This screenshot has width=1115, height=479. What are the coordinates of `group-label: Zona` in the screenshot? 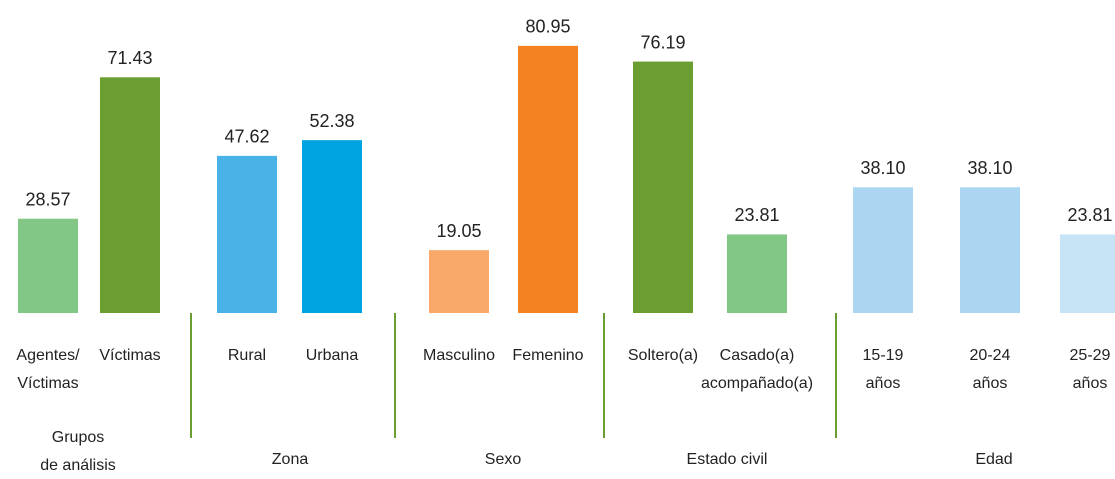 It's located at (290, 459).